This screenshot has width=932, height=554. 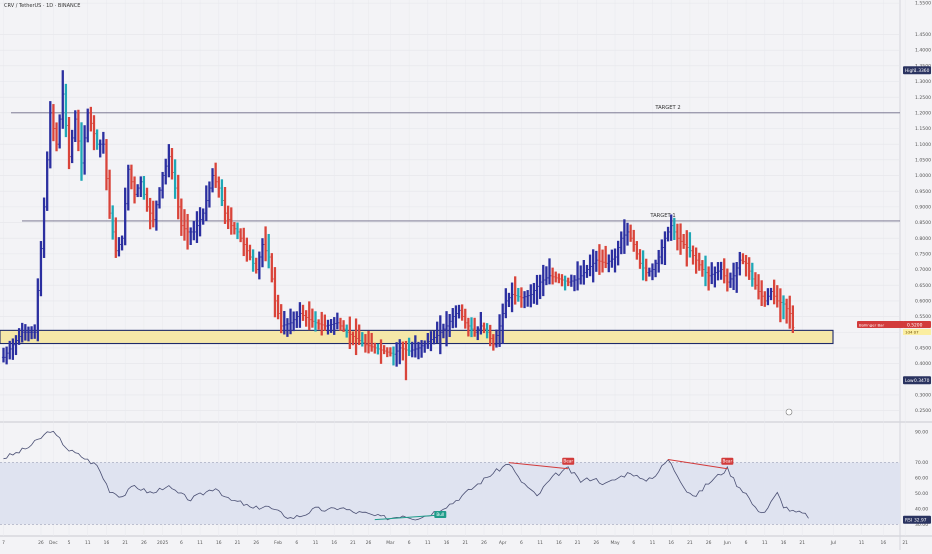 I want to click on last-price-tag, so click(x=917, y=331).